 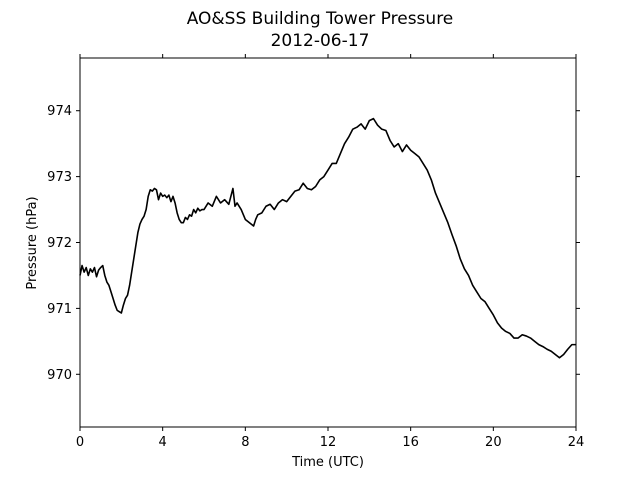 I want to click on x-tick-label: 4, so click(x=163, y=442).